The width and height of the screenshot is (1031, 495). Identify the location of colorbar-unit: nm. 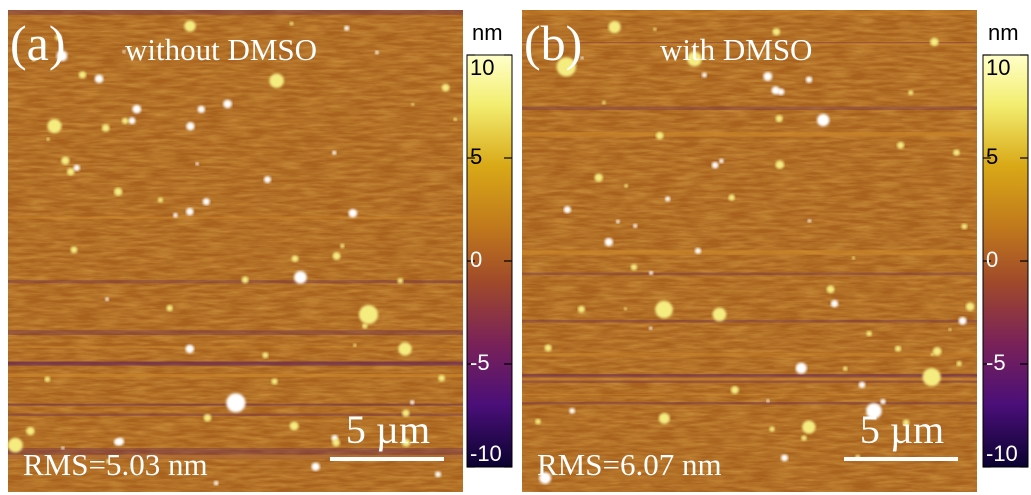
(487, 32).